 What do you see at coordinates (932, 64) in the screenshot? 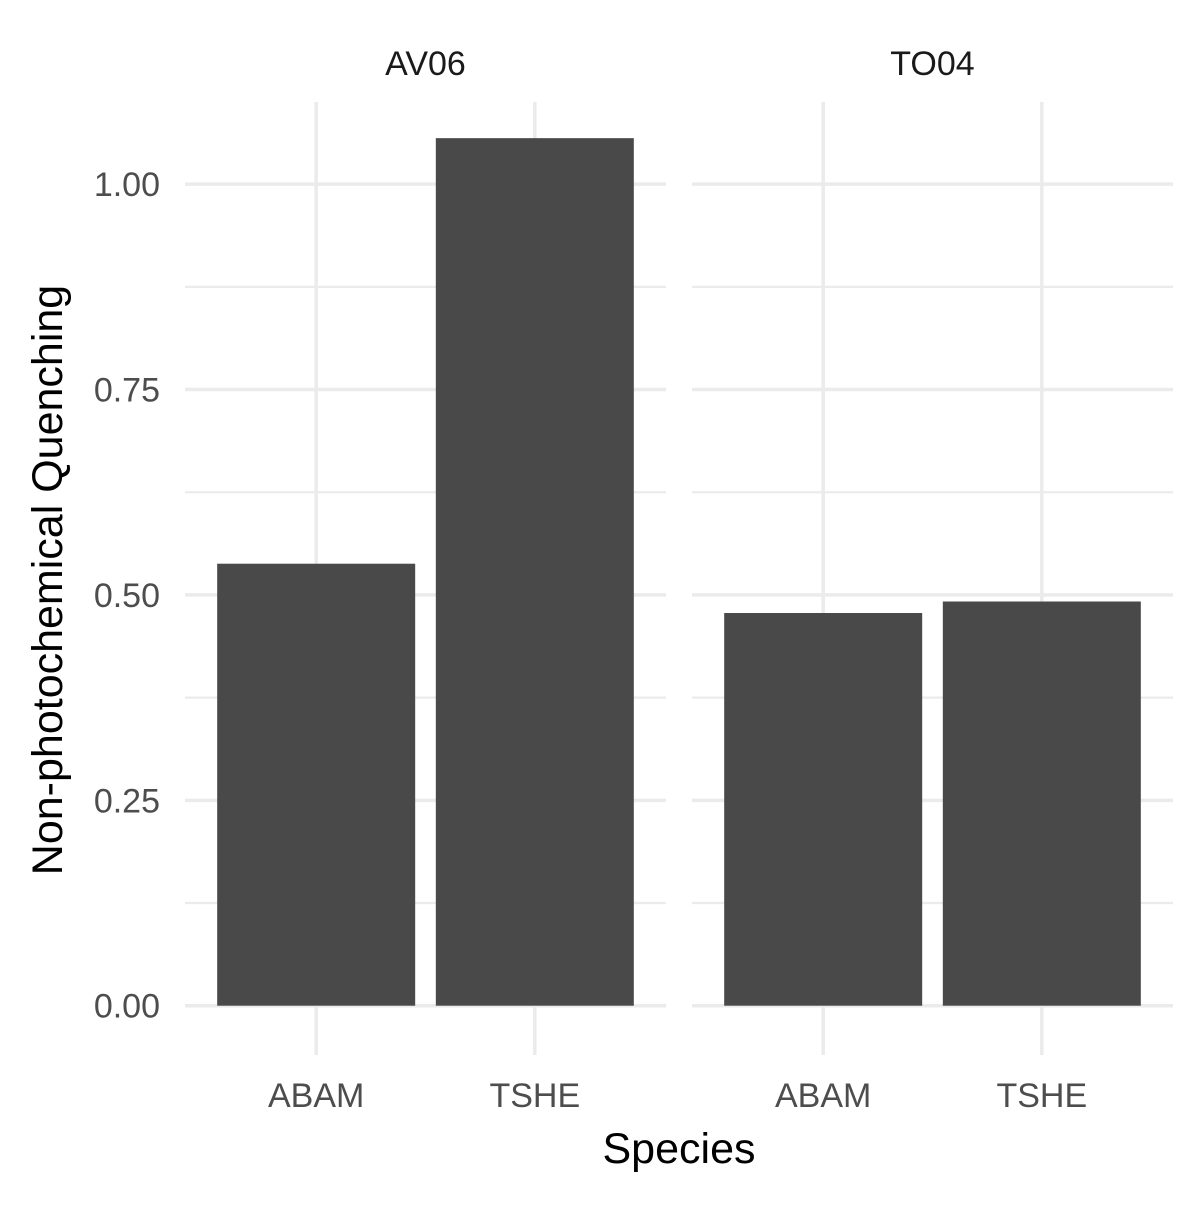
I see `facet-strip-label: TO04` at bounding box center [932, 64].